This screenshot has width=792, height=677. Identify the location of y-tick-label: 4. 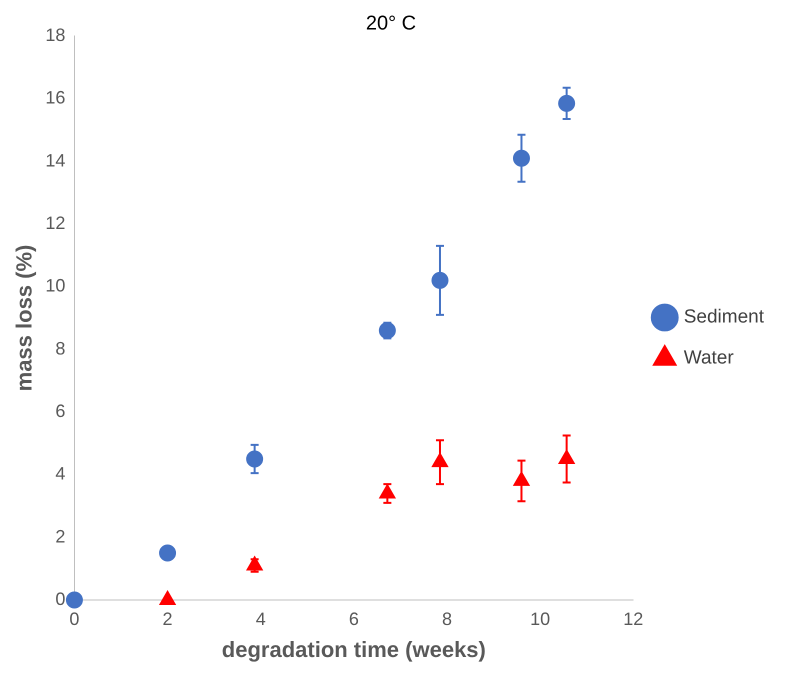
(60, 474).